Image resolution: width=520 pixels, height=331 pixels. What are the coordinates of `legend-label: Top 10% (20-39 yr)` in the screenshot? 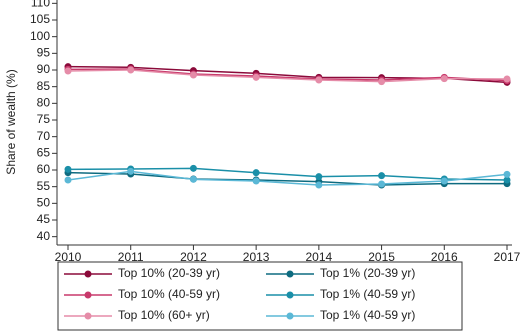 It's located at (169, 273).